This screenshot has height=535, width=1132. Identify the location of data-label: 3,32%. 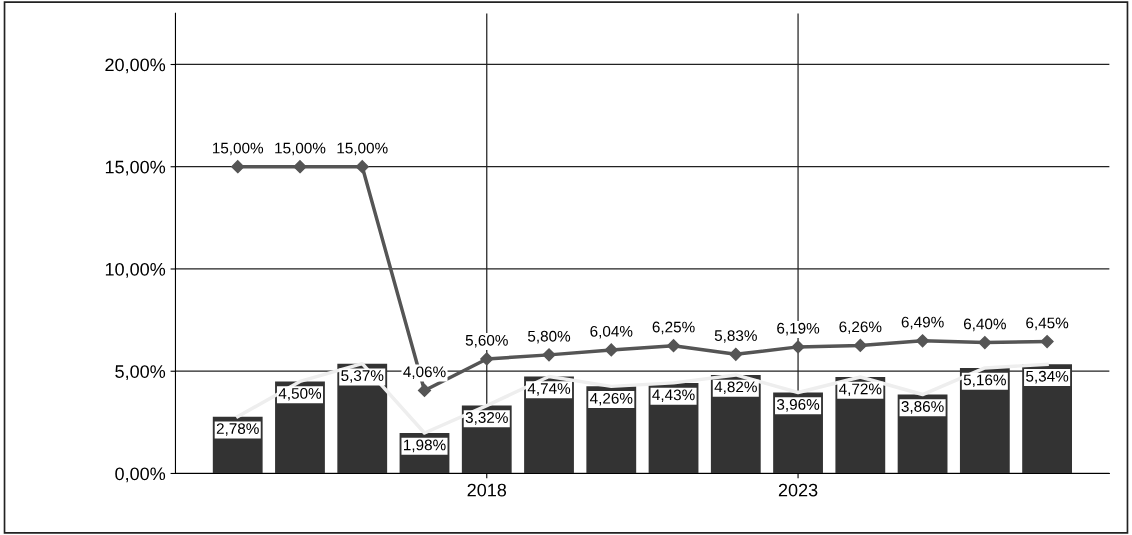
(486, 418).